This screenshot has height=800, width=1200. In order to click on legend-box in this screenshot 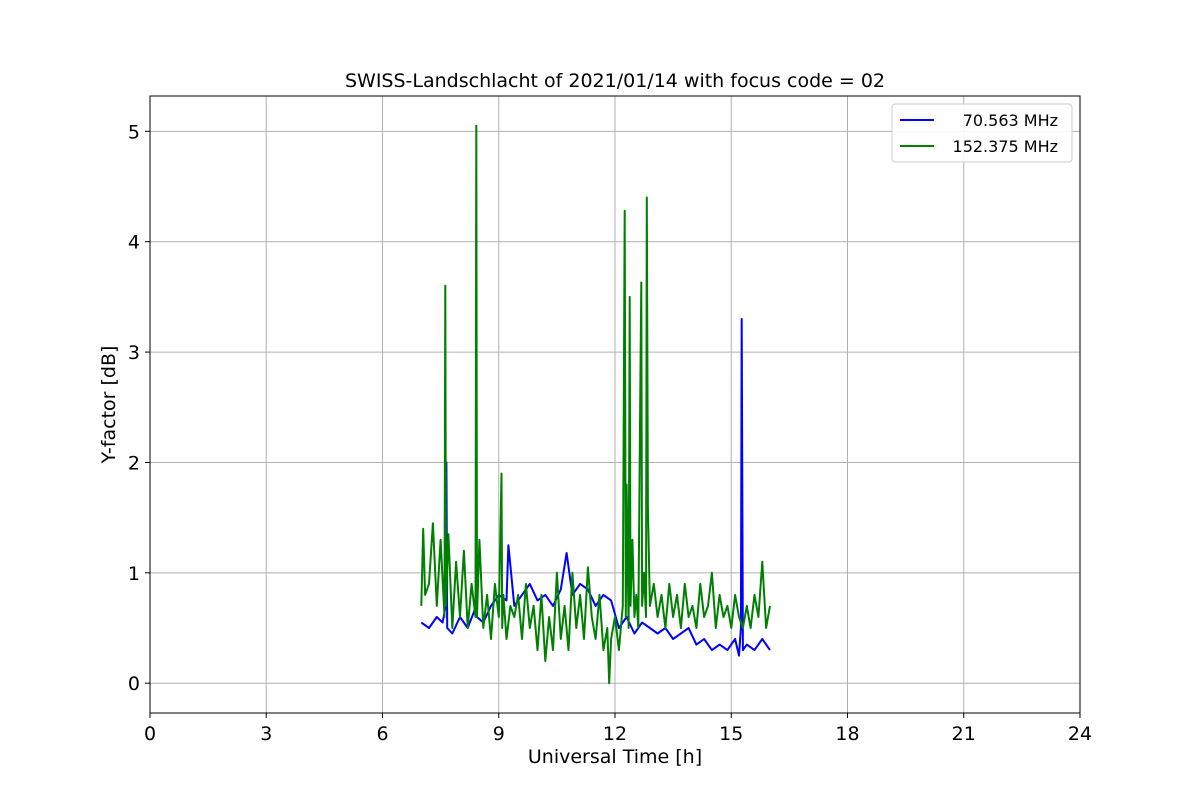, I will do `click(982, 133)`.